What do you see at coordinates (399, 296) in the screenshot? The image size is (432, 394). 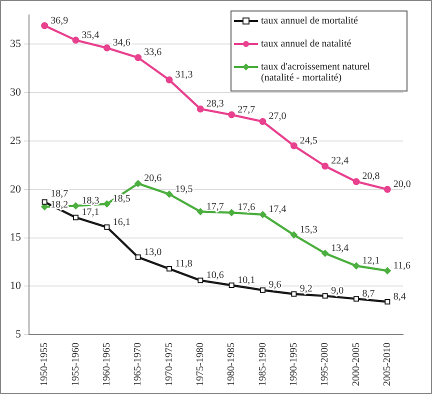 I see `data-label: 8,4` at bounding box center [399, 296].